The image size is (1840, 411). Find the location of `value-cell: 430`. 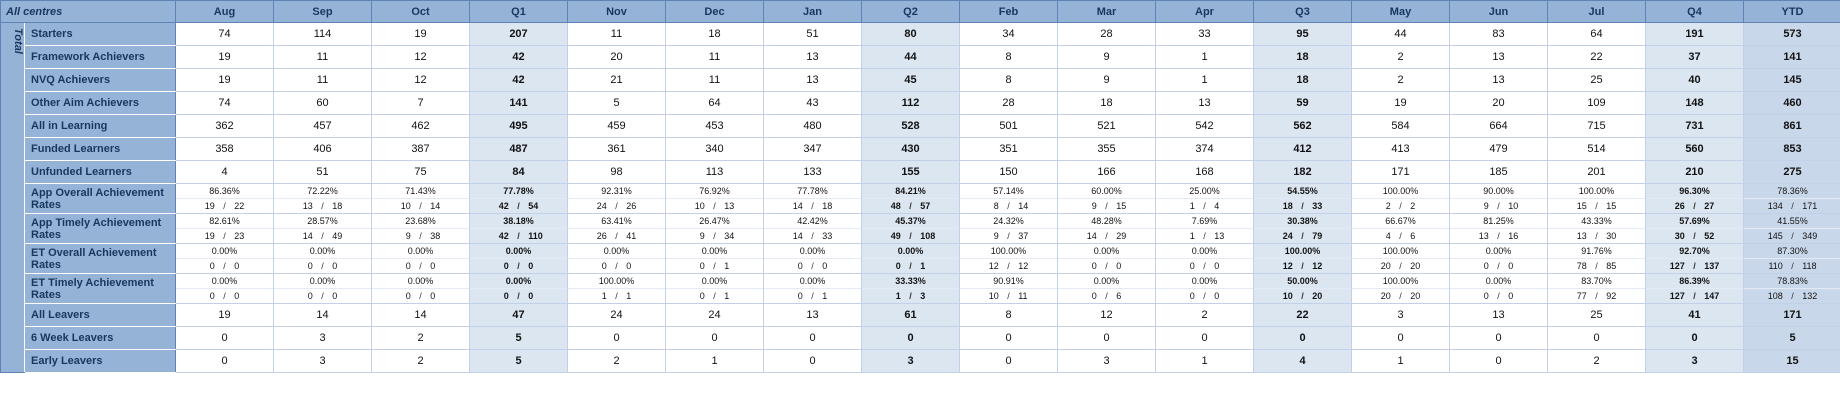

value-cell: 430 is located at coordinates (910, 149).